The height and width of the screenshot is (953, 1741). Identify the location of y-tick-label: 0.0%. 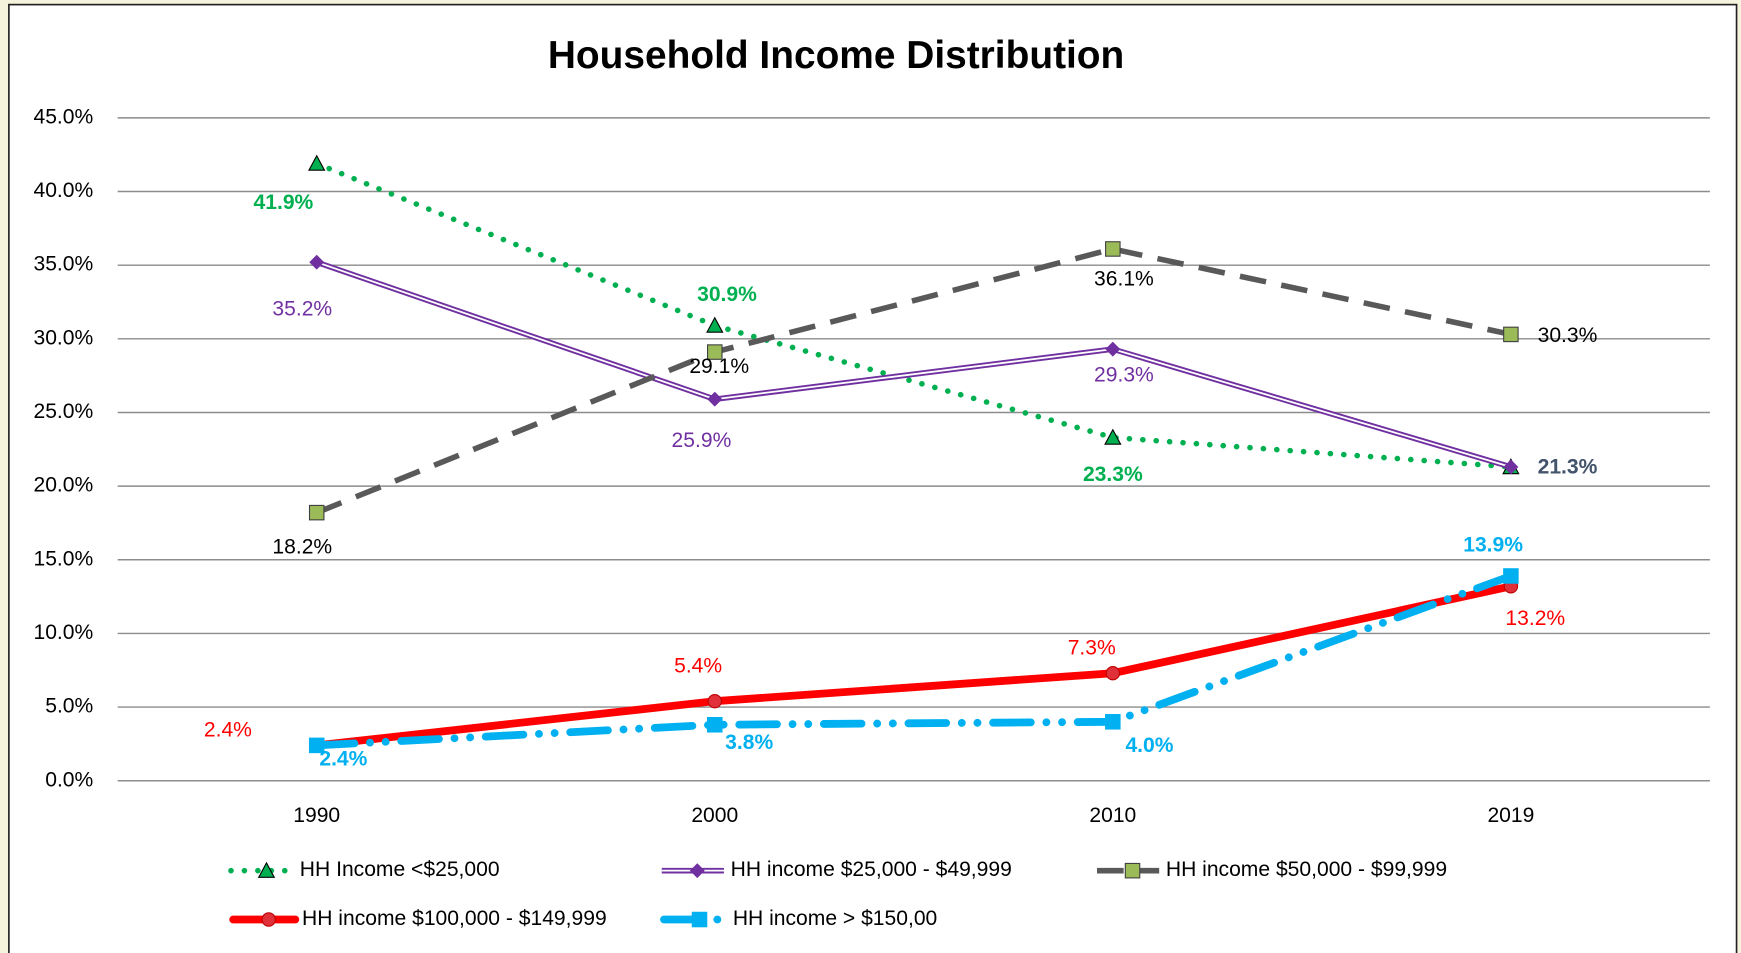
(69, 779).